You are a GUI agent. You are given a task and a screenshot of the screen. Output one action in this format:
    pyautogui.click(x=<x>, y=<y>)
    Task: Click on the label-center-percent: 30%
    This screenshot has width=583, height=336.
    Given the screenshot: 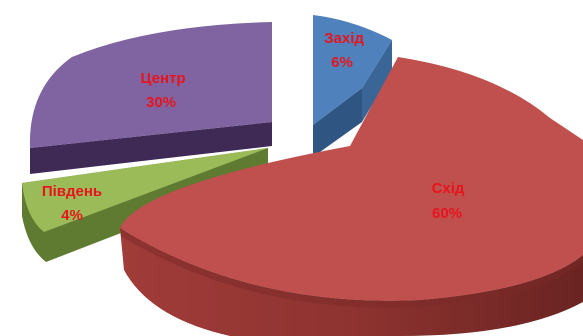 What is the action you would take?
    pyautogui.click(x=161, y=102)
    